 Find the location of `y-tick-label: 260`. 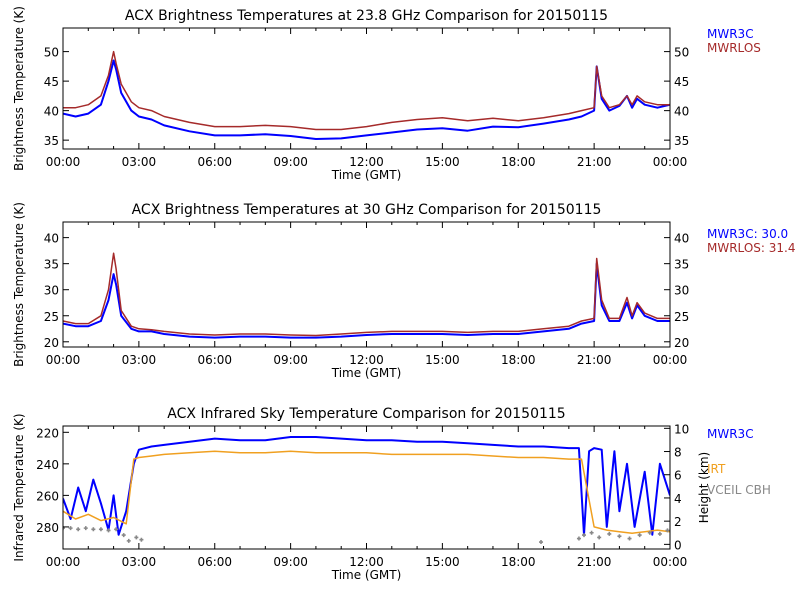

y-tick-label: 260 is located at coordinates (47, 496).